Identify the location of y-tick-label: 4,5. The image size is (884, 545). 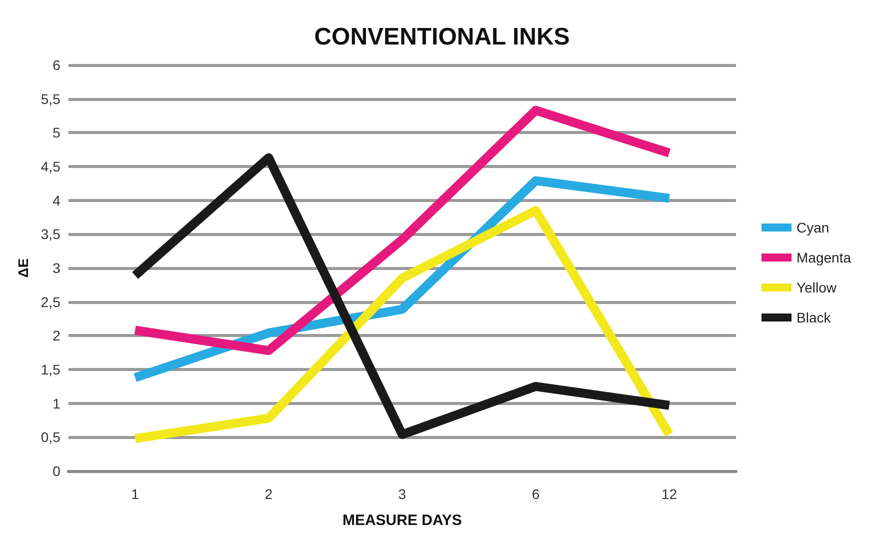
(50, 166).